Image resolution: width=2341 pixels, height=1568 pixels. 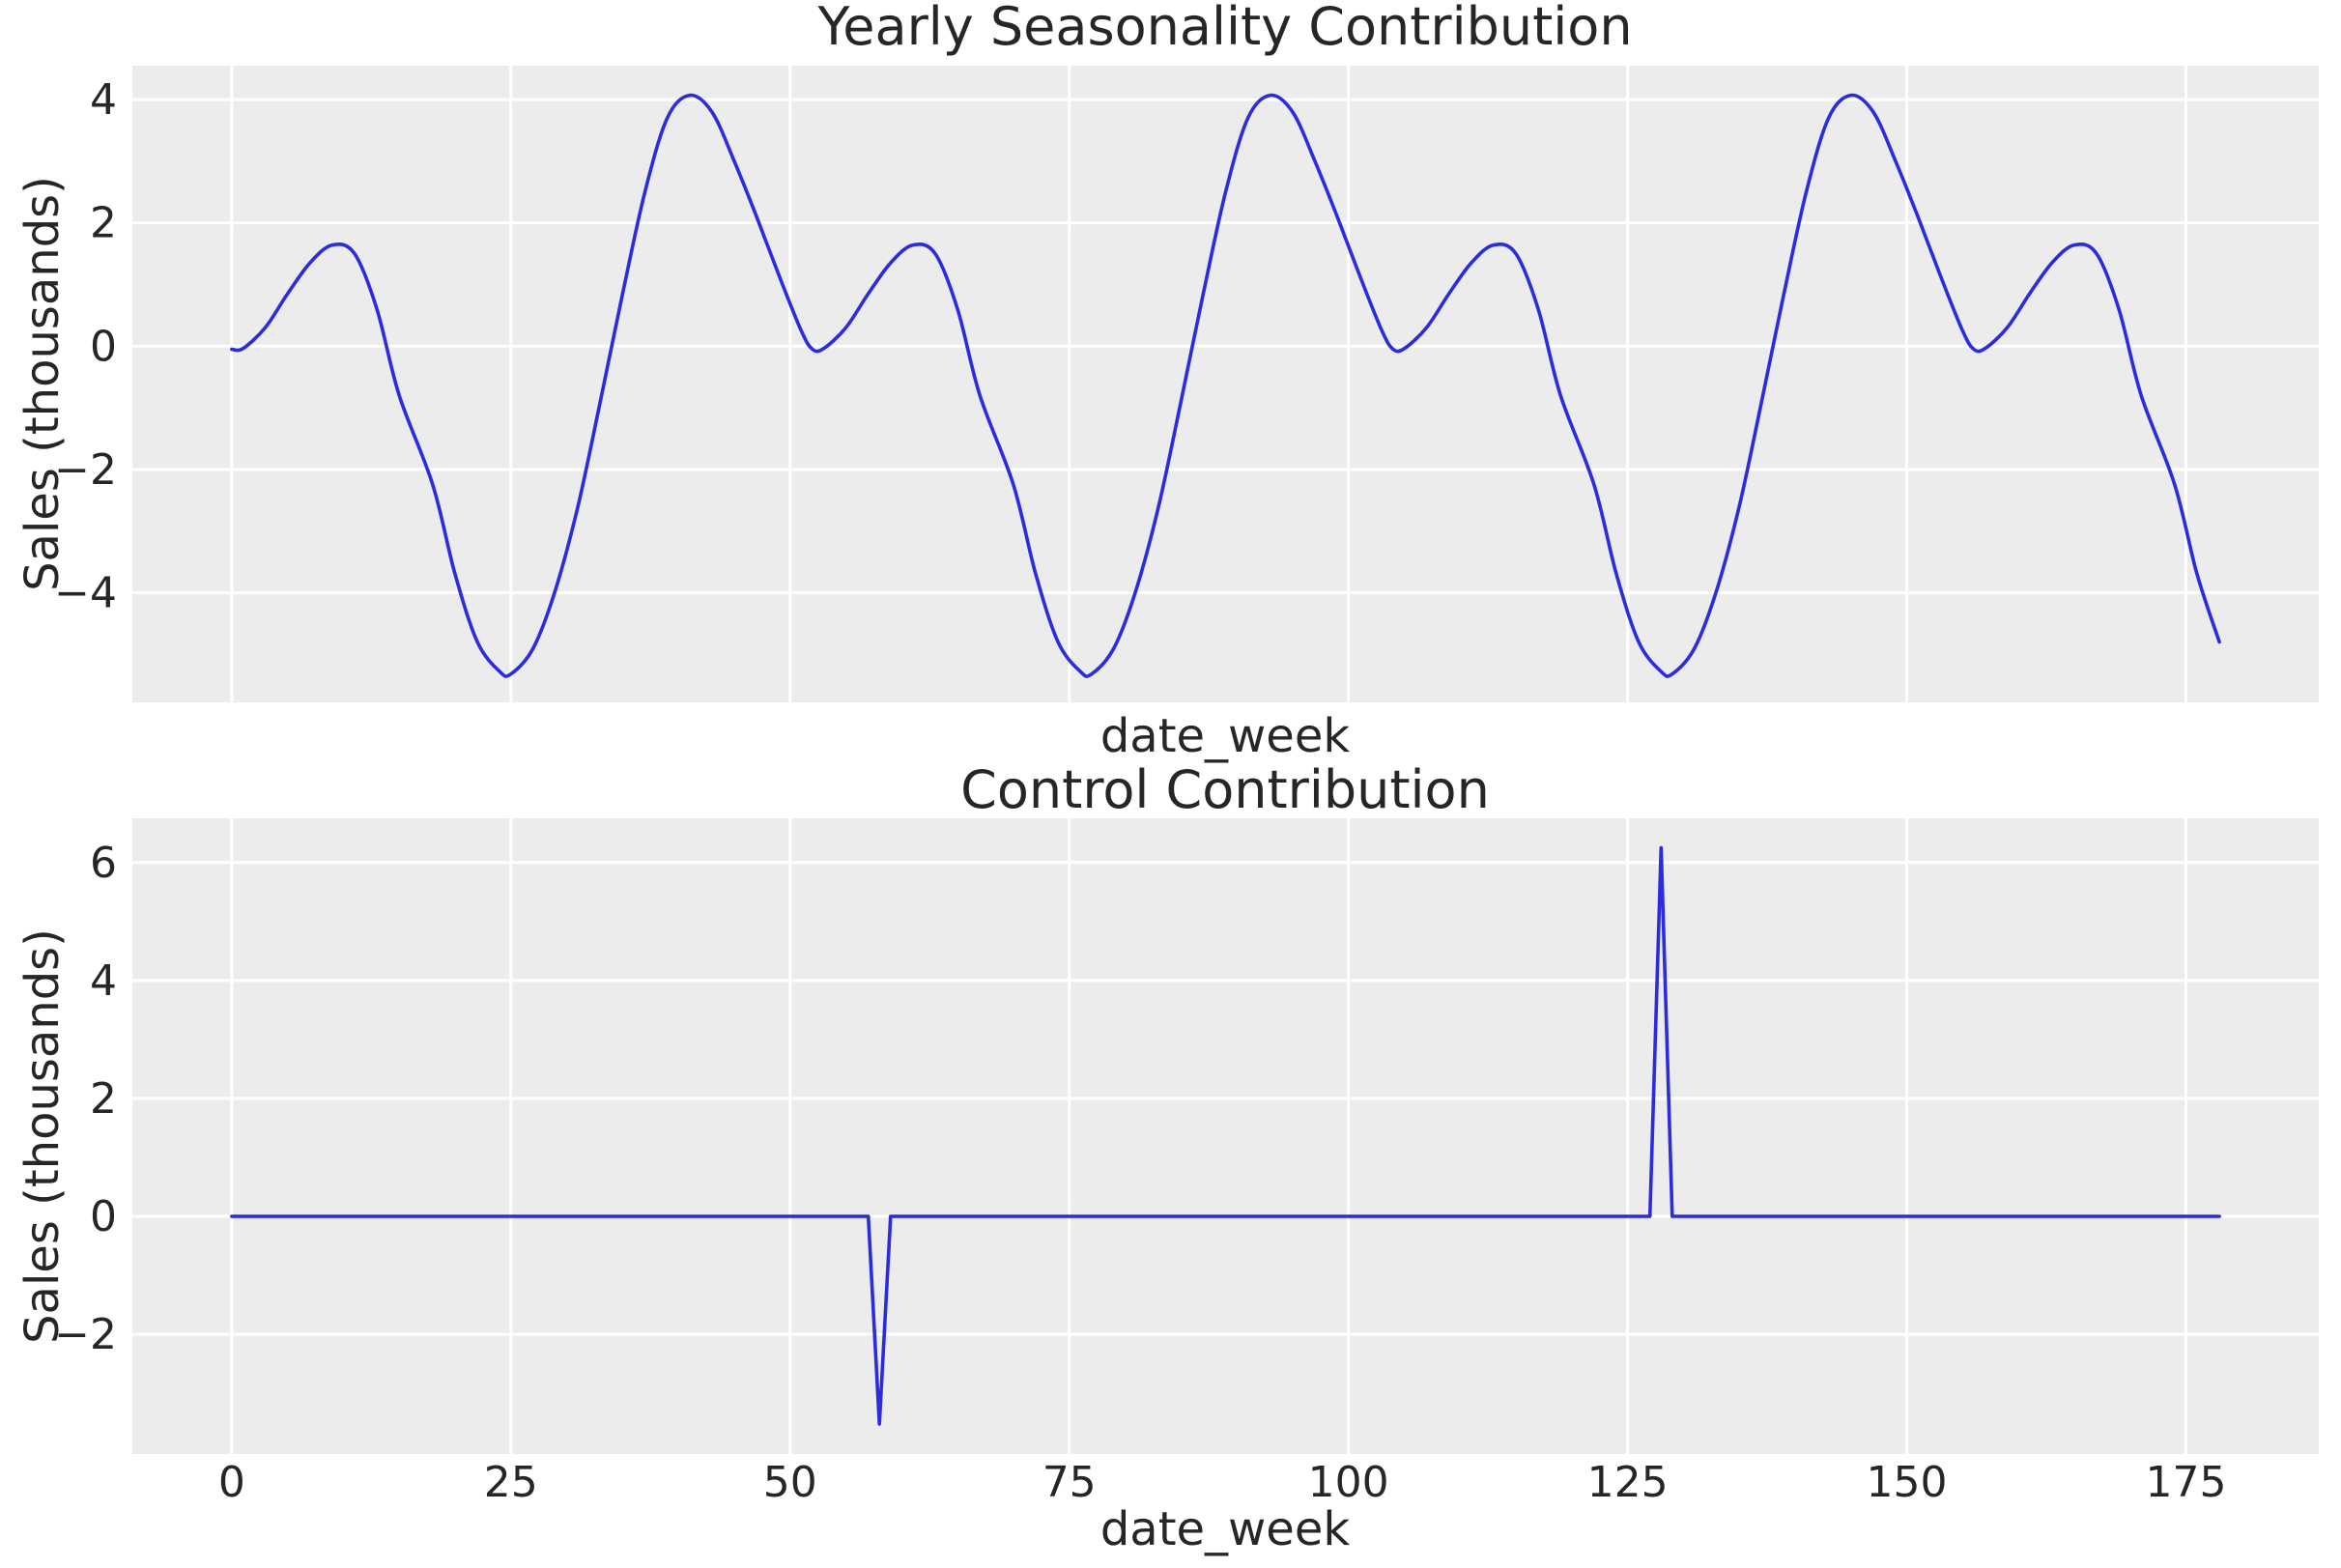 What do you see at coordinates (1226, 1529) in the screenshot?
I see `control-xaxis-label: date_week` at bounding box center [1226, 1529].